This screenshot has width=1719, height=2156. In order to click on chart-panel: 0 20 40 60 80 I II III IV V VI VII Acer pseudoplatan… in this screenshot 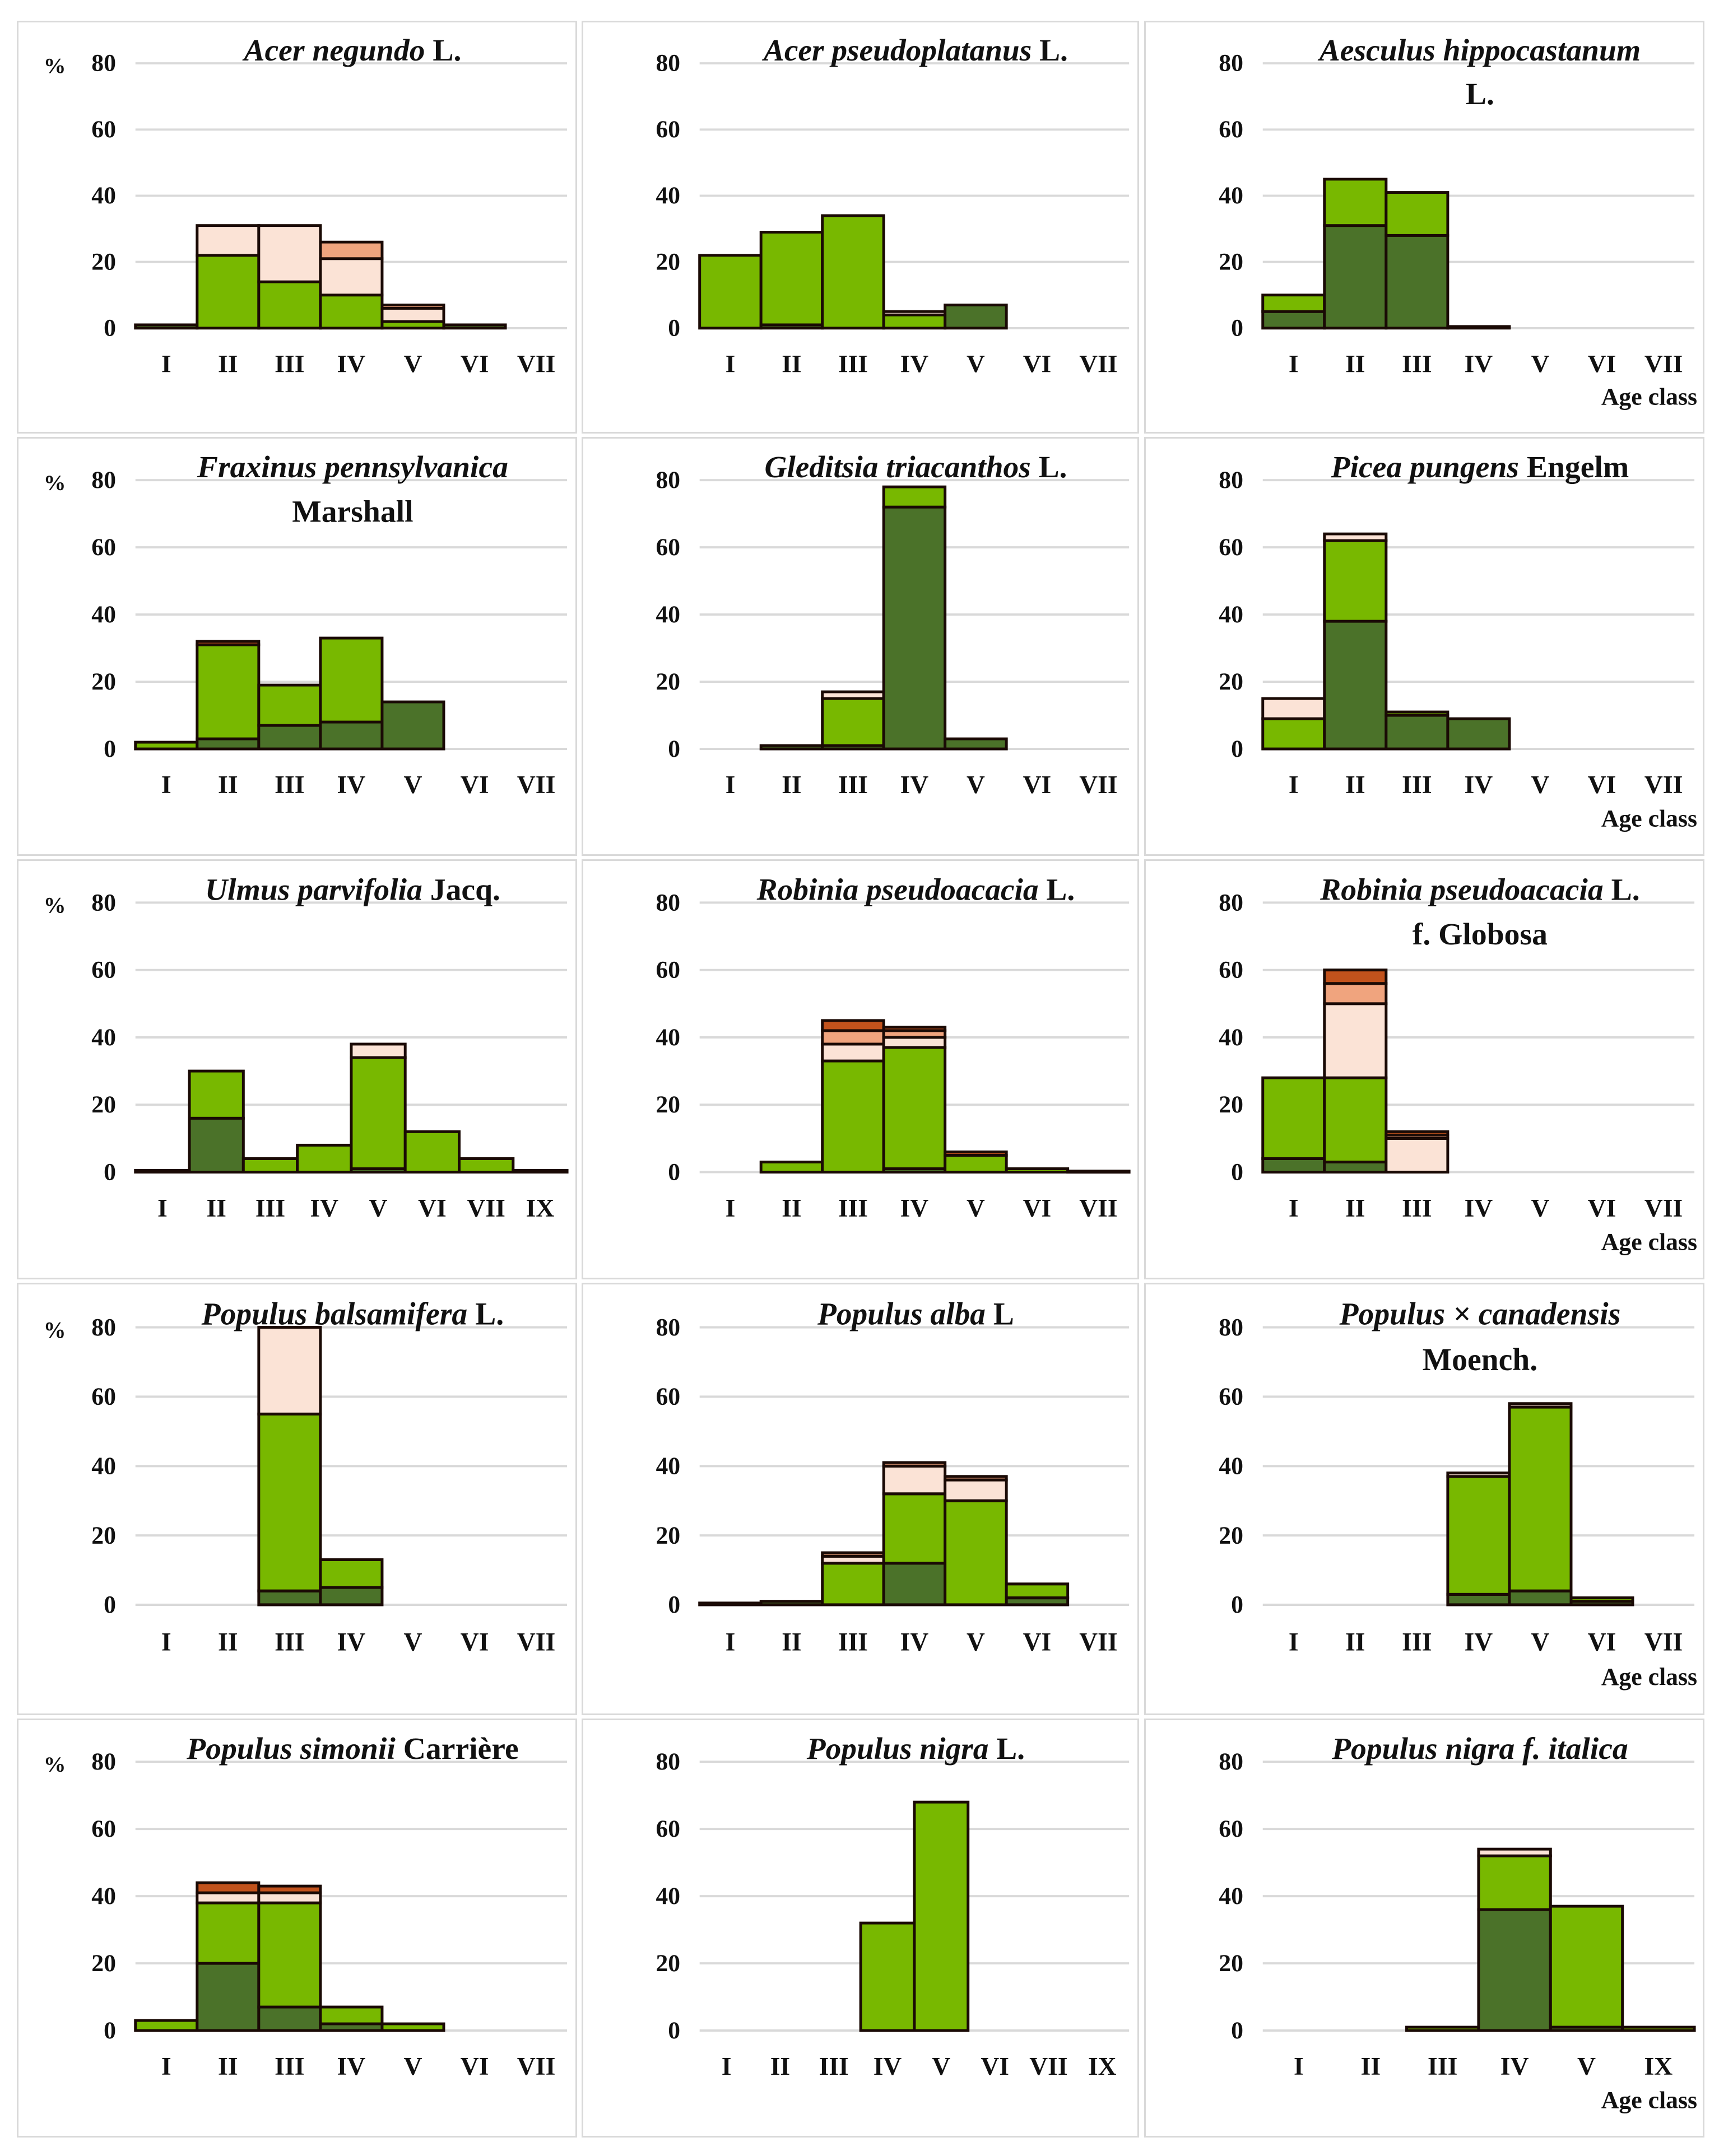, I will do `click(860, 227)`.